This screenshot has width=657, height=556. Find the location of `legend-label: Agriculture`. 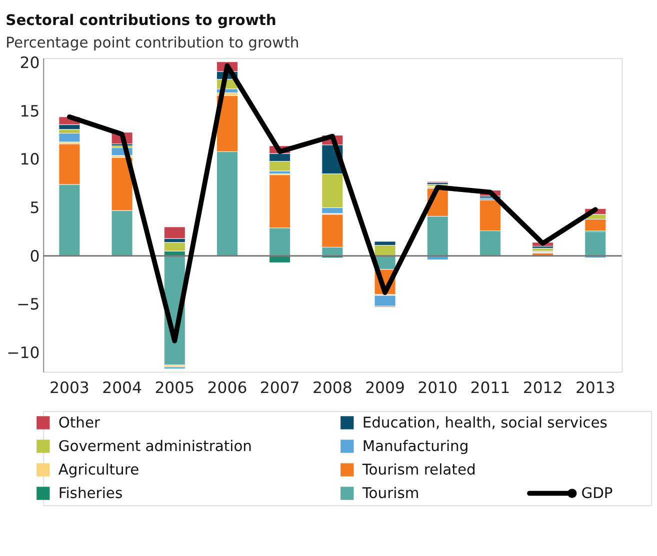

legend-label: Agriculture is located at coordinates (99, 470).